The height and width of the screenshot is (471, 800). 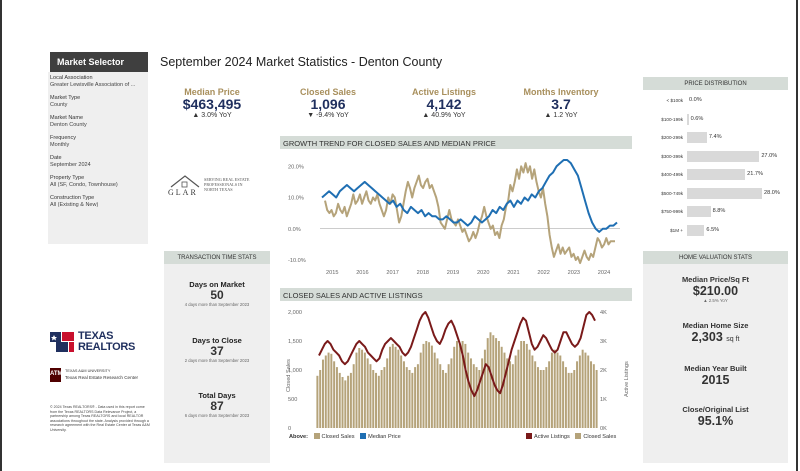 I want to click on price-bucket-row: $750-999k 8.8%, so click(x=715, y=211).